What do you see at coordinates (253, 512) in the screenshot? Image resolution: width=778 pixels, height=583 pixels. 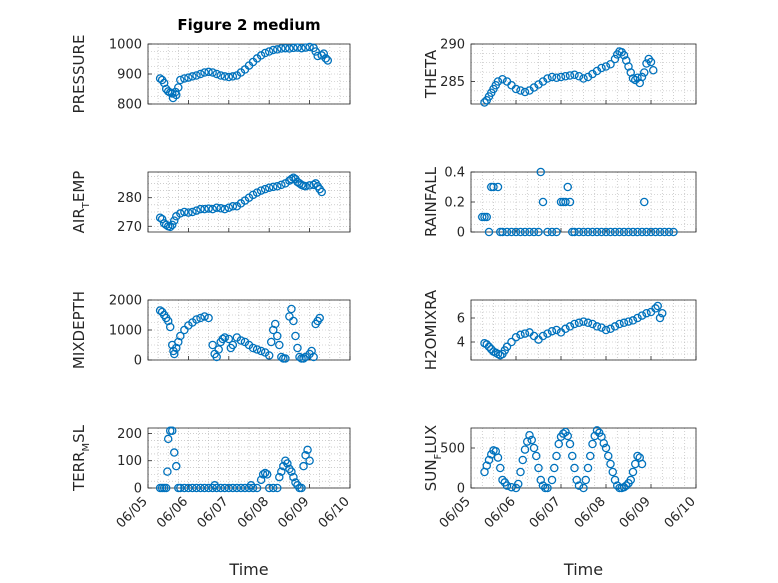 I see `x-tick-label: 06/08` at bounding box center [253, 512].